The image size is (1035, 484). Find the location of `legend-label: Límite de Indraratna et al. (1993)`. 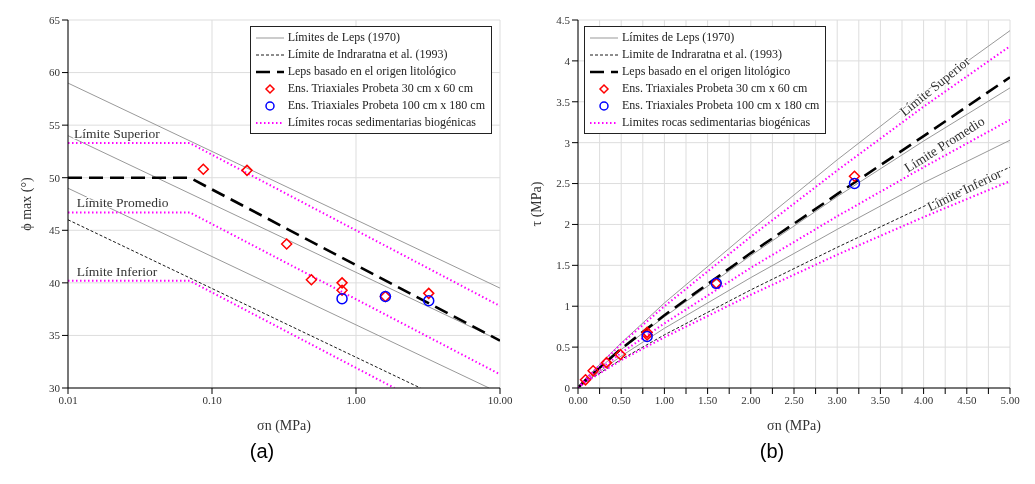

legend-label: Límite de Indraratna et al. (1993) is located at coordinates (367, 54).